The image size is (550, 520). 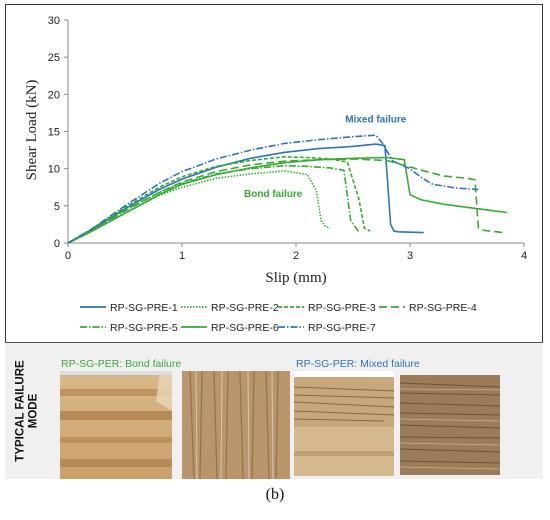 I want to click on y-tick-label: 5, so click(x=57, y=207).